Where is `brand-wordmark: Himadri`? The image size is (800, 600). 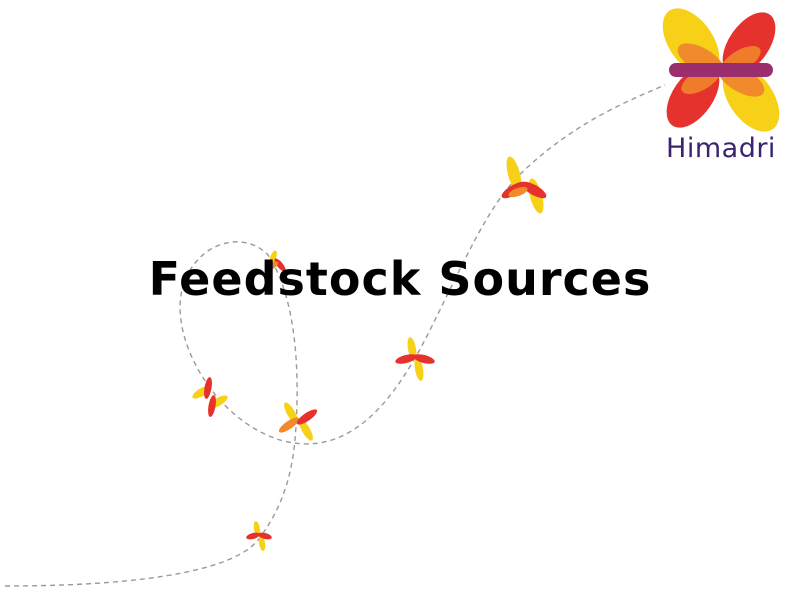
brand-wordmark: Himadri is located at coordinates (721, 148).